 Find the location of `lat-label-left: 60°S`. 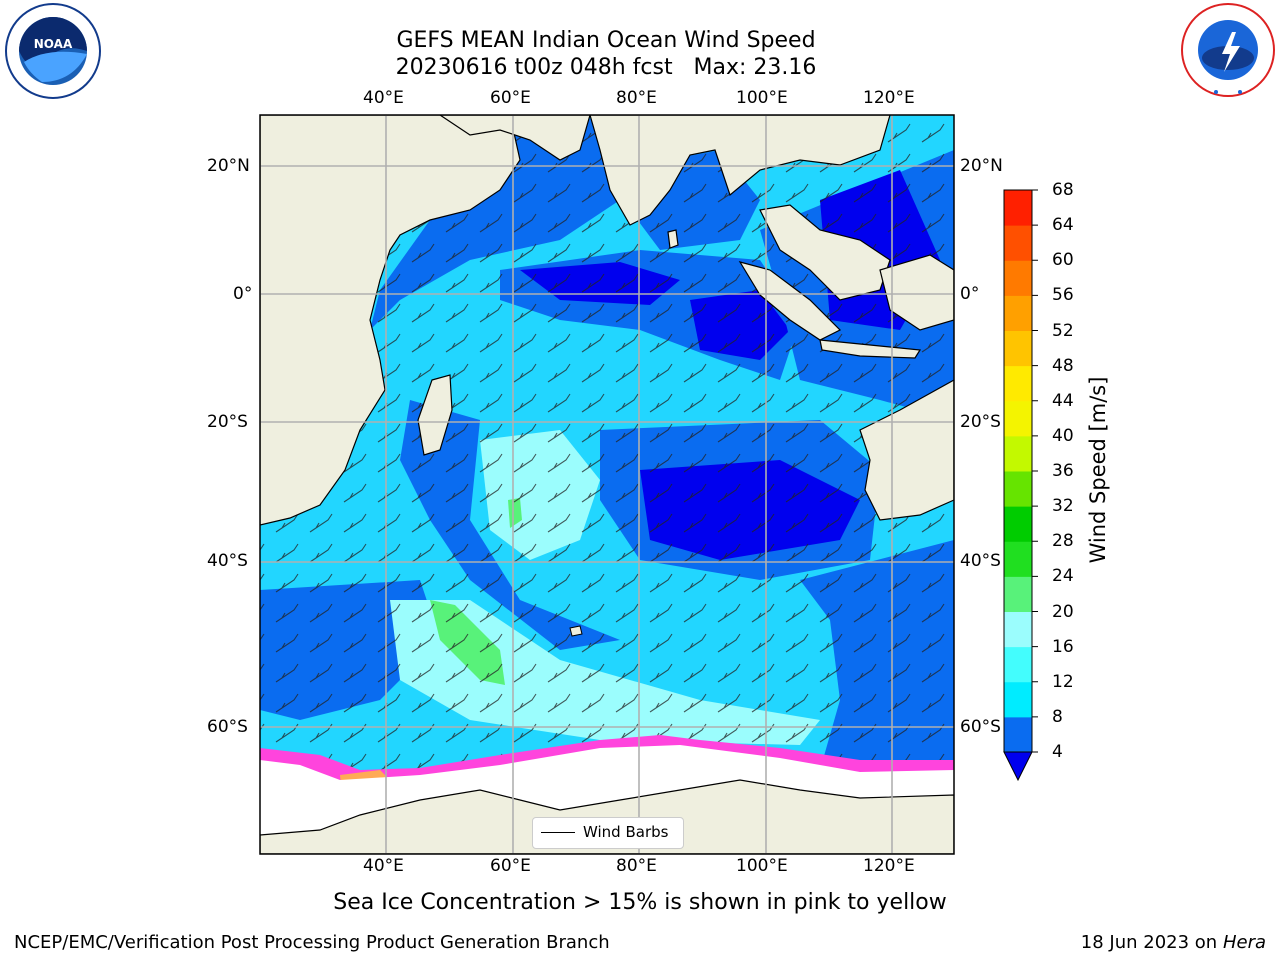

lat-label-left: 60°S is located at coordinates (227, 727).